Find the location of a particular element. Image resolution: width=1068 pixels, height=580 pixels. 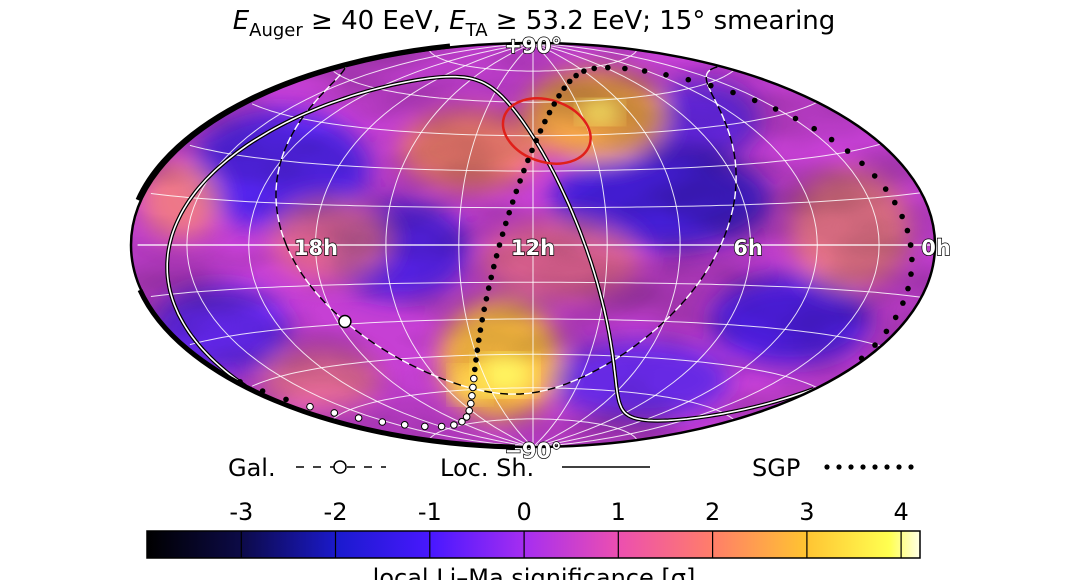

legend-local-sheet-label: Loc. Sh. is located at coordinates (487, 468).